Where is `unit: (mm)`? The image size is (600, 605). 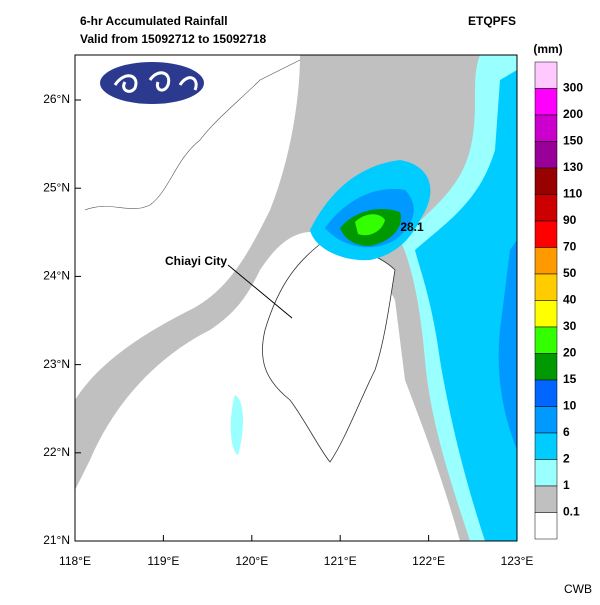 unit: (mm) is located at coordinates (547, 49).